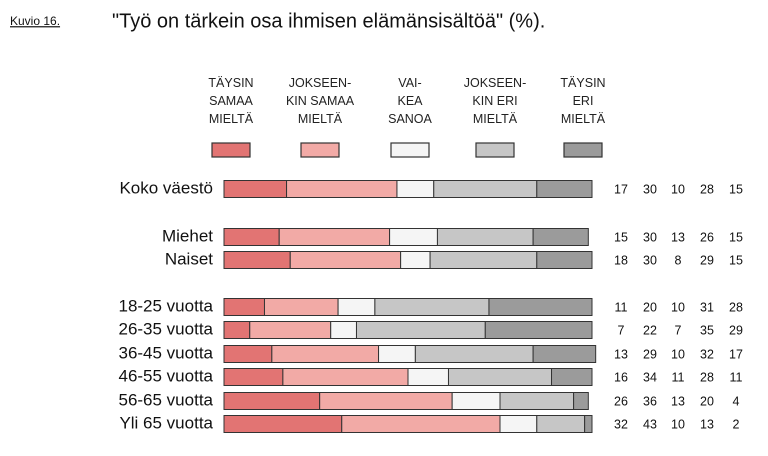 This screenshot has height=456, width=768. What do you see at coordinates (189, 258) in the screenshot?
I see `category-label: Naiset` at bounding box center [189, 258].